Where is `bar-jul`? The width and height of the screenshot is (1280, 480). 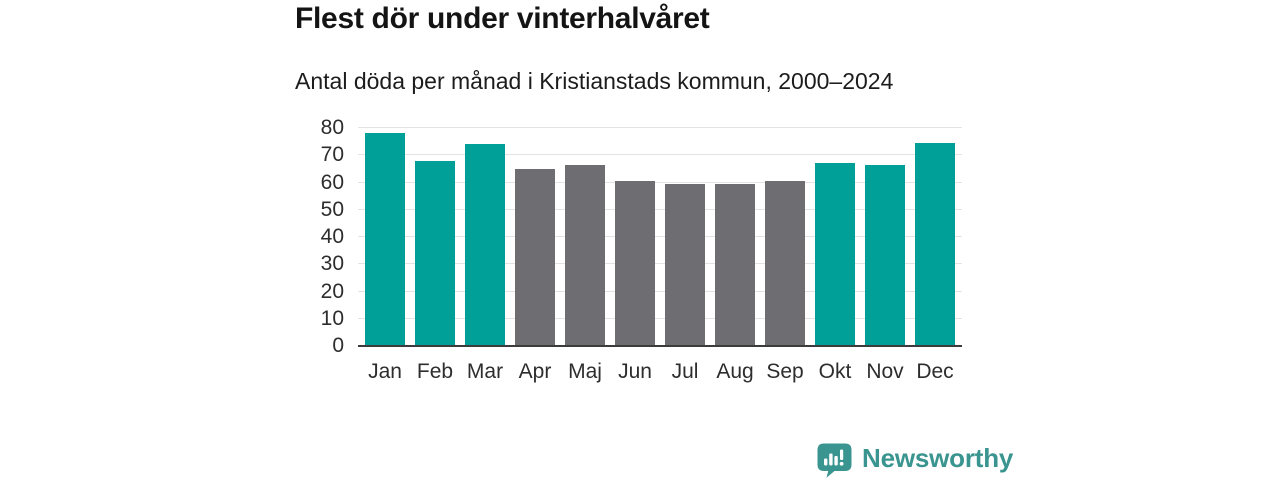
bar-jul is located at coordinates (685, 264).